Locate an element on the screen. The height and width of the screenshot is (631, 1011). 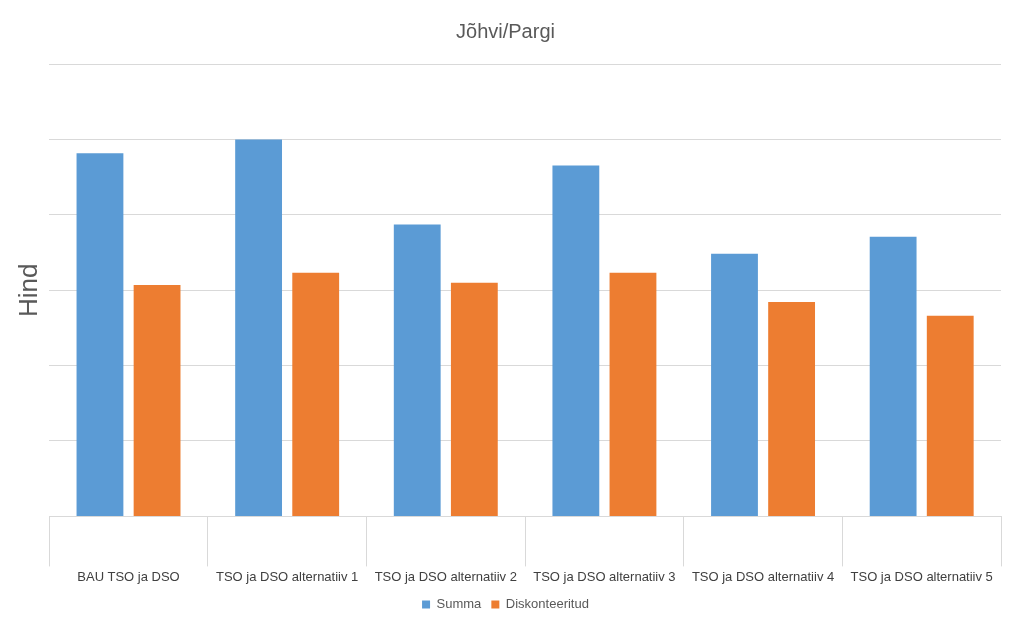
x-tick-label: TSO ja DSO alternatiiv 1 is located at coordinates (287, 576).